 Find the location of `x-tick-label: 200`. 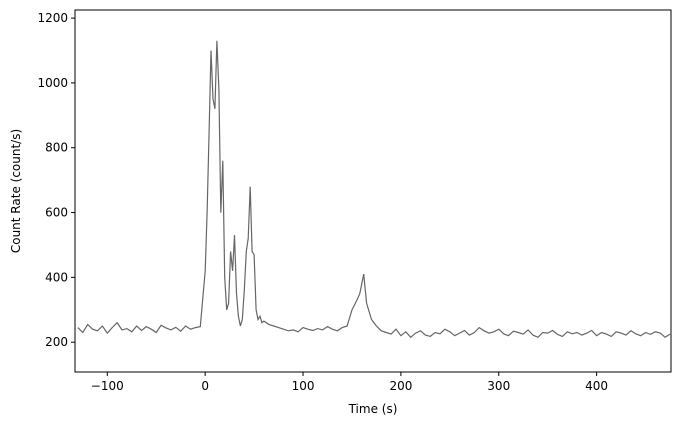

x-tick-label: 200 is located at coordinates (400, 386).